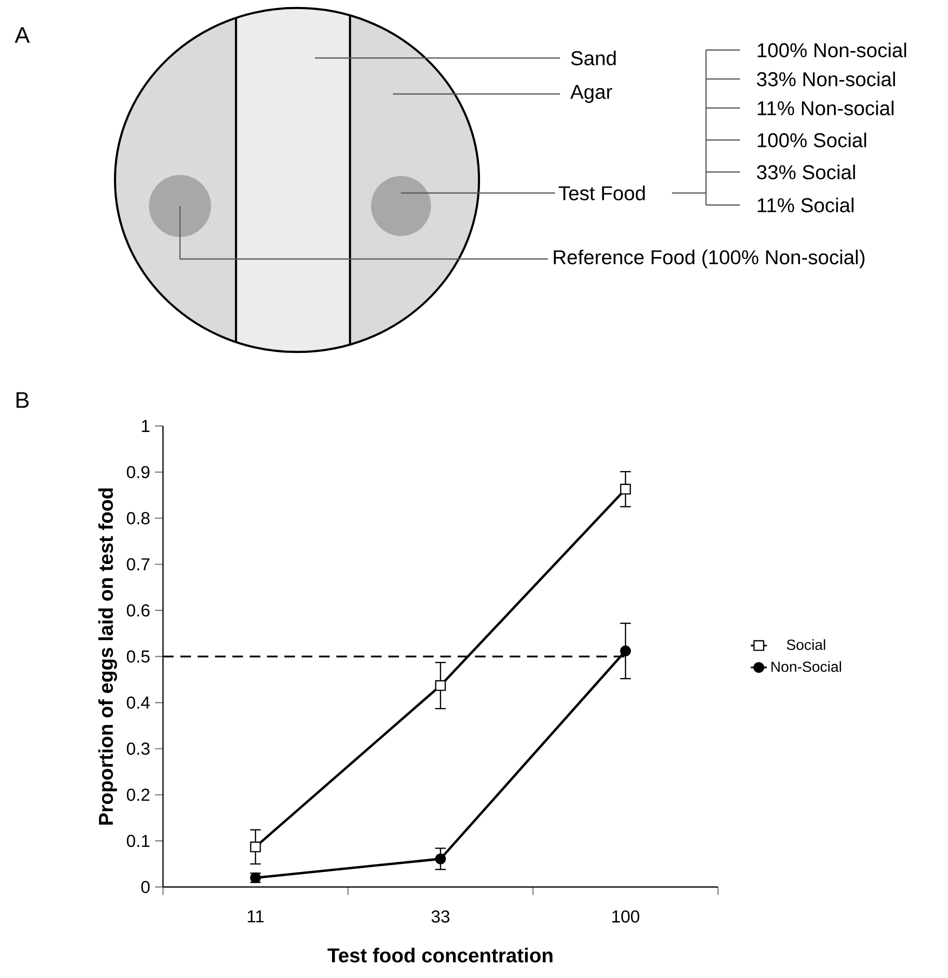 This screenshot has width=948, height=978. I want to click on y-tick-label: 0, so click(145, 887).